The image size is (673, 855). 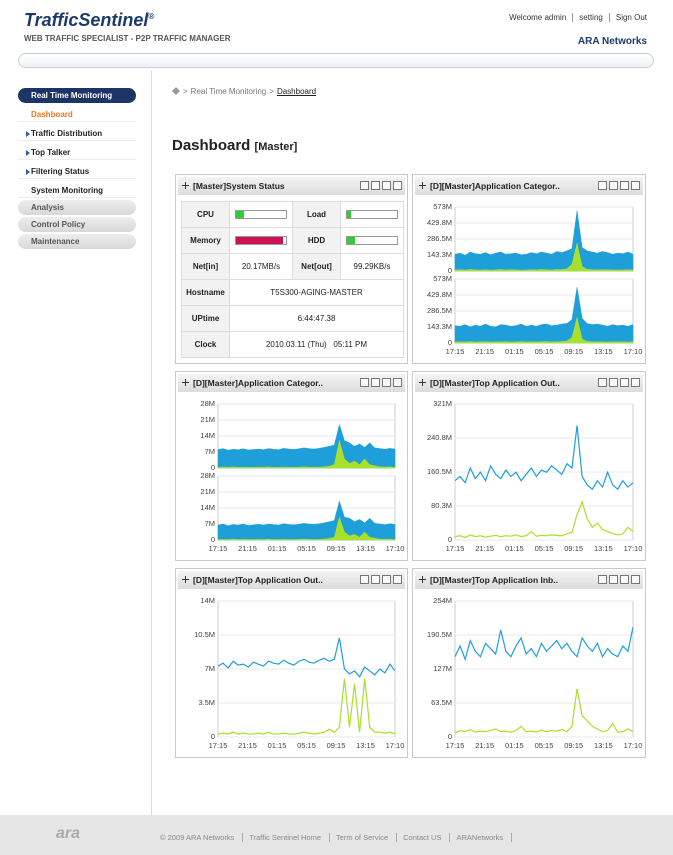 I want to click on footer-link: Term of Service, so click(x=364, y=837).